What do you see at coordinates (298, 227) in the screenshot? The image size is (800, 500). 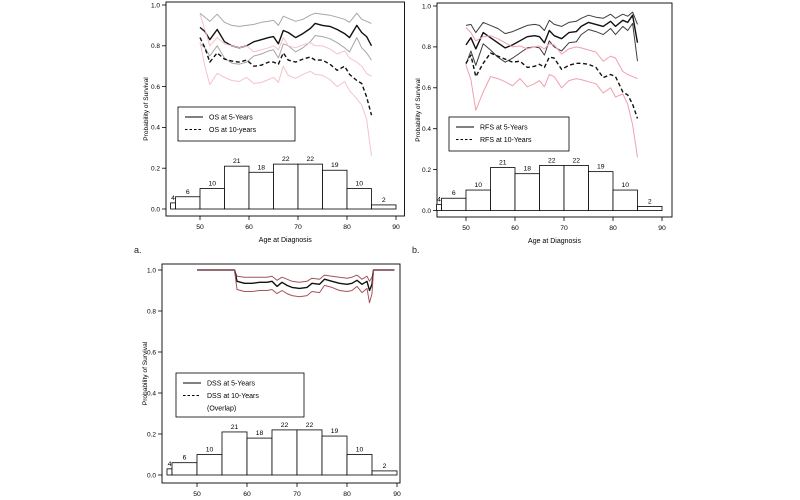 I see `x-tick-label: 70` at bounding box center [298, 227].